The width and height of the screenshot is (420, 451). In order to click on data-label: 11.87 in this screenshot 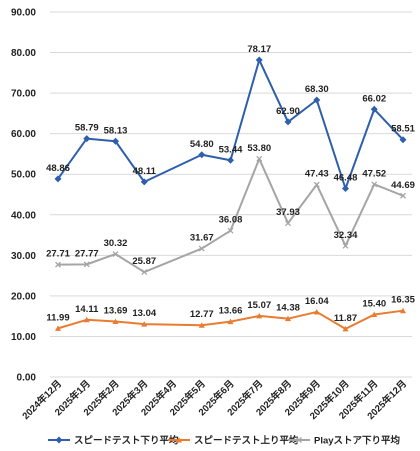, I will do `click(345, 318)`.